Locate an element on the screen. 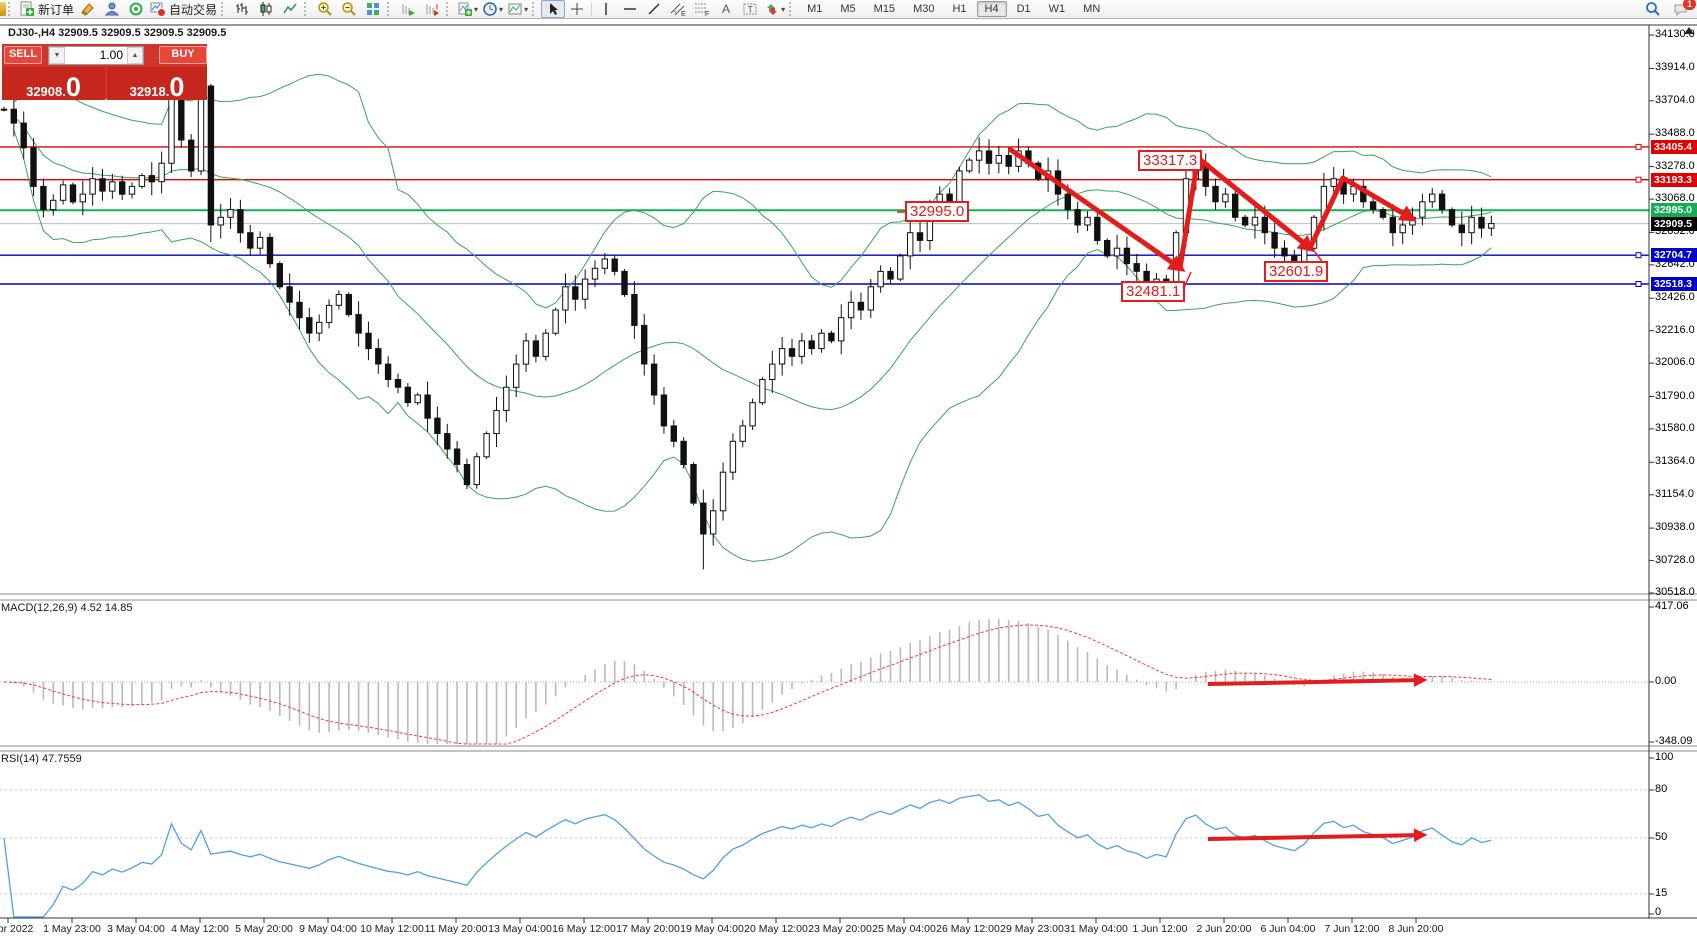 Image resolution: width=1697 pixels, height=940 pixels. timeframe-M5: M5 is located at coordinates (848, 9).